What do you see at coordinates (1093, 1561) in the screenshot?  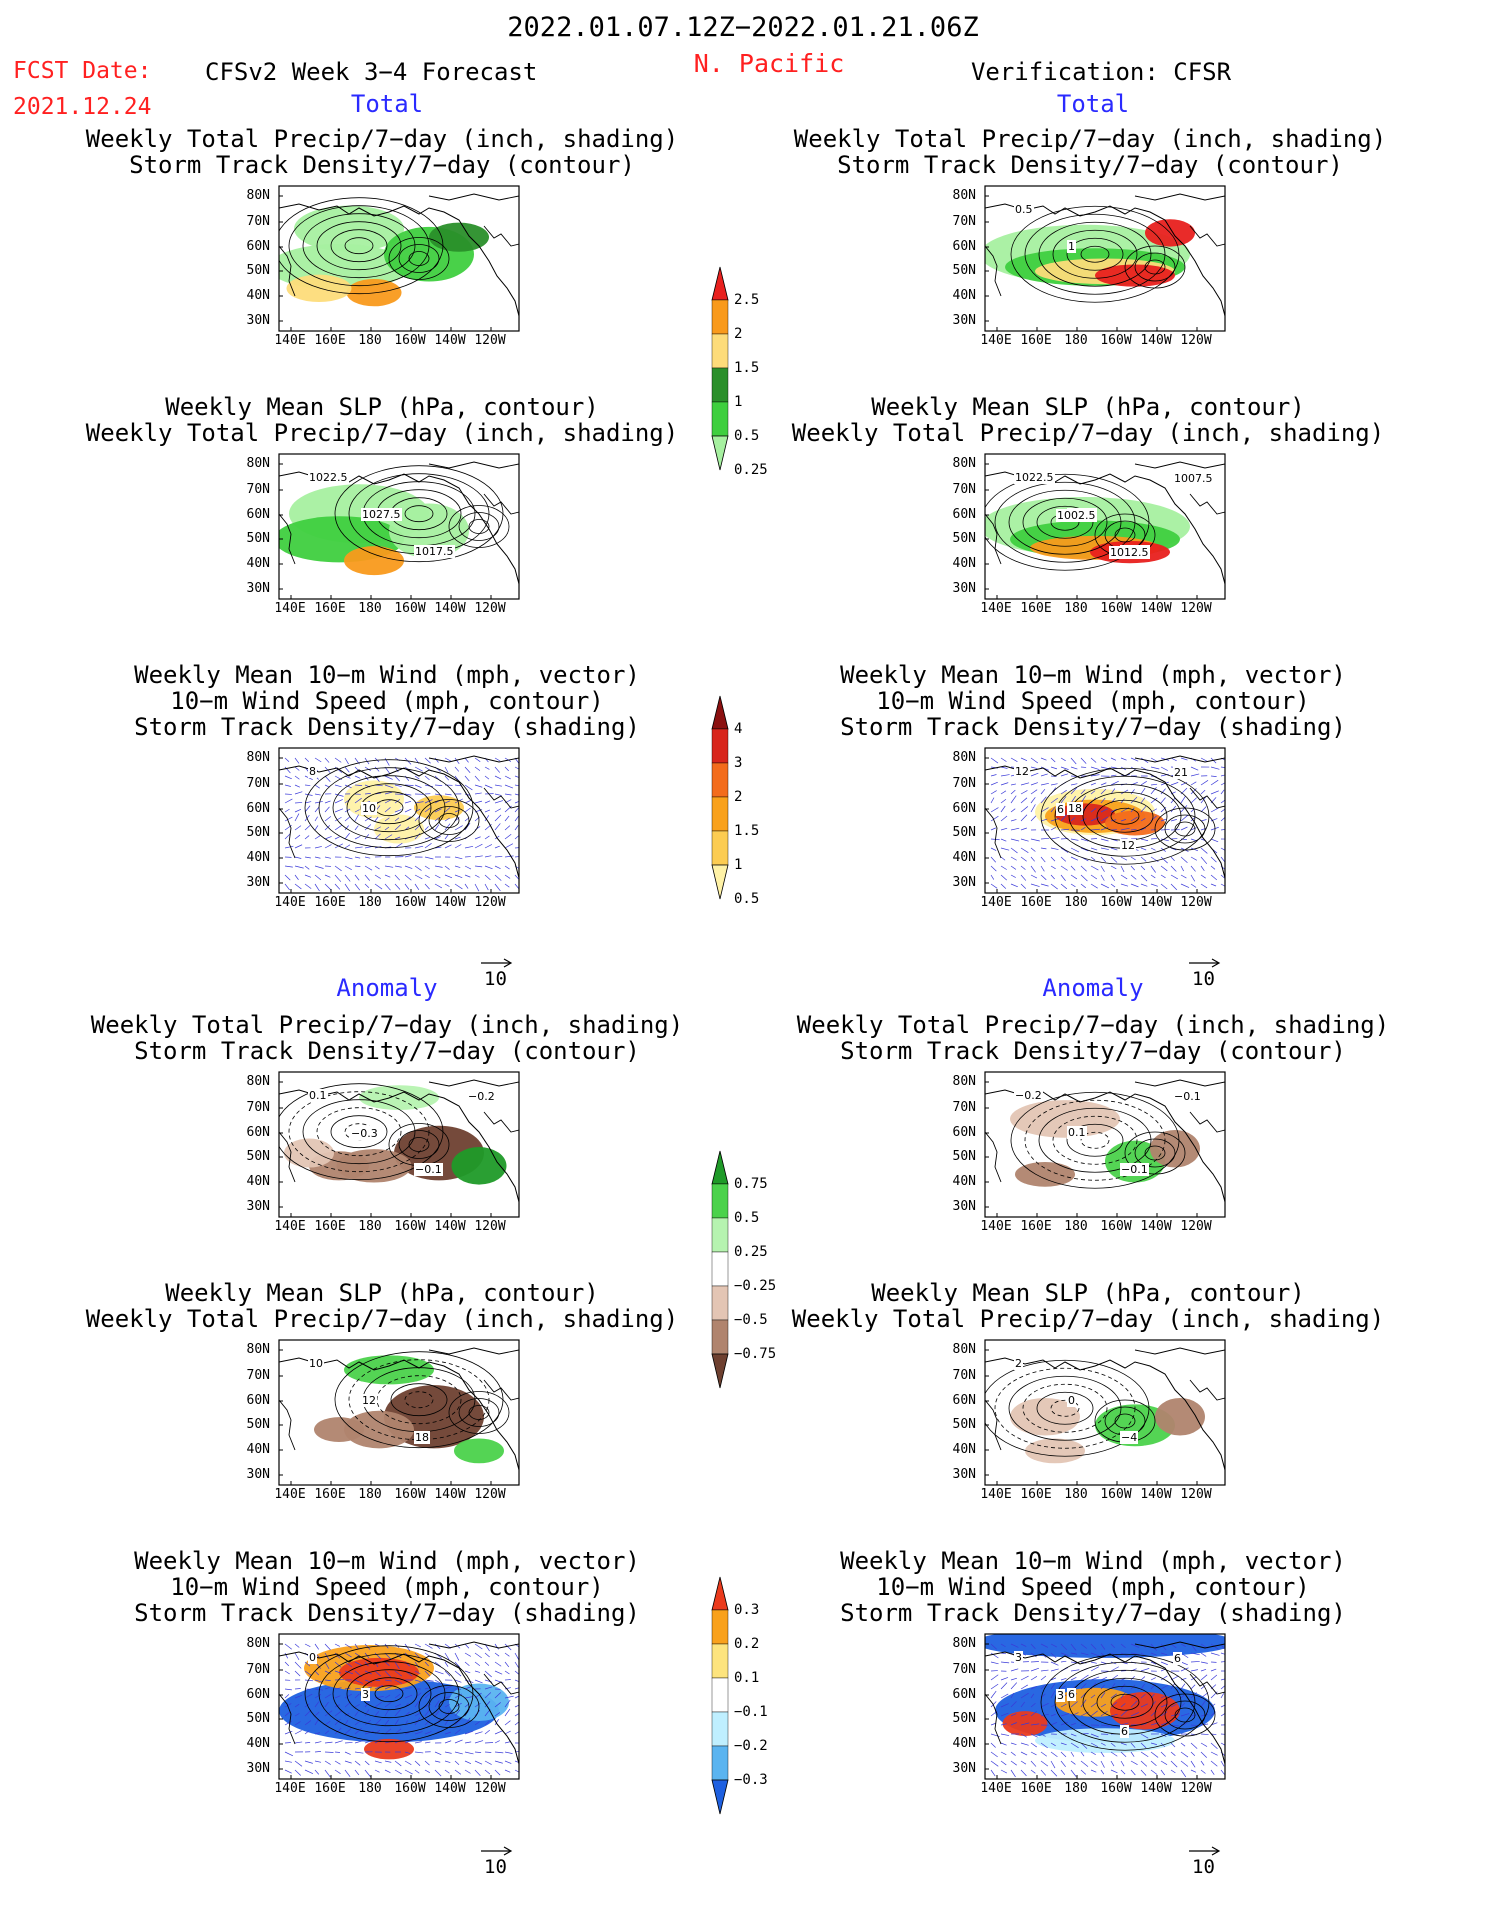 I see `title-r6-a: Weekly Mean 10−m Wind (mph, vector)` at bounding box center [1093, 1561].